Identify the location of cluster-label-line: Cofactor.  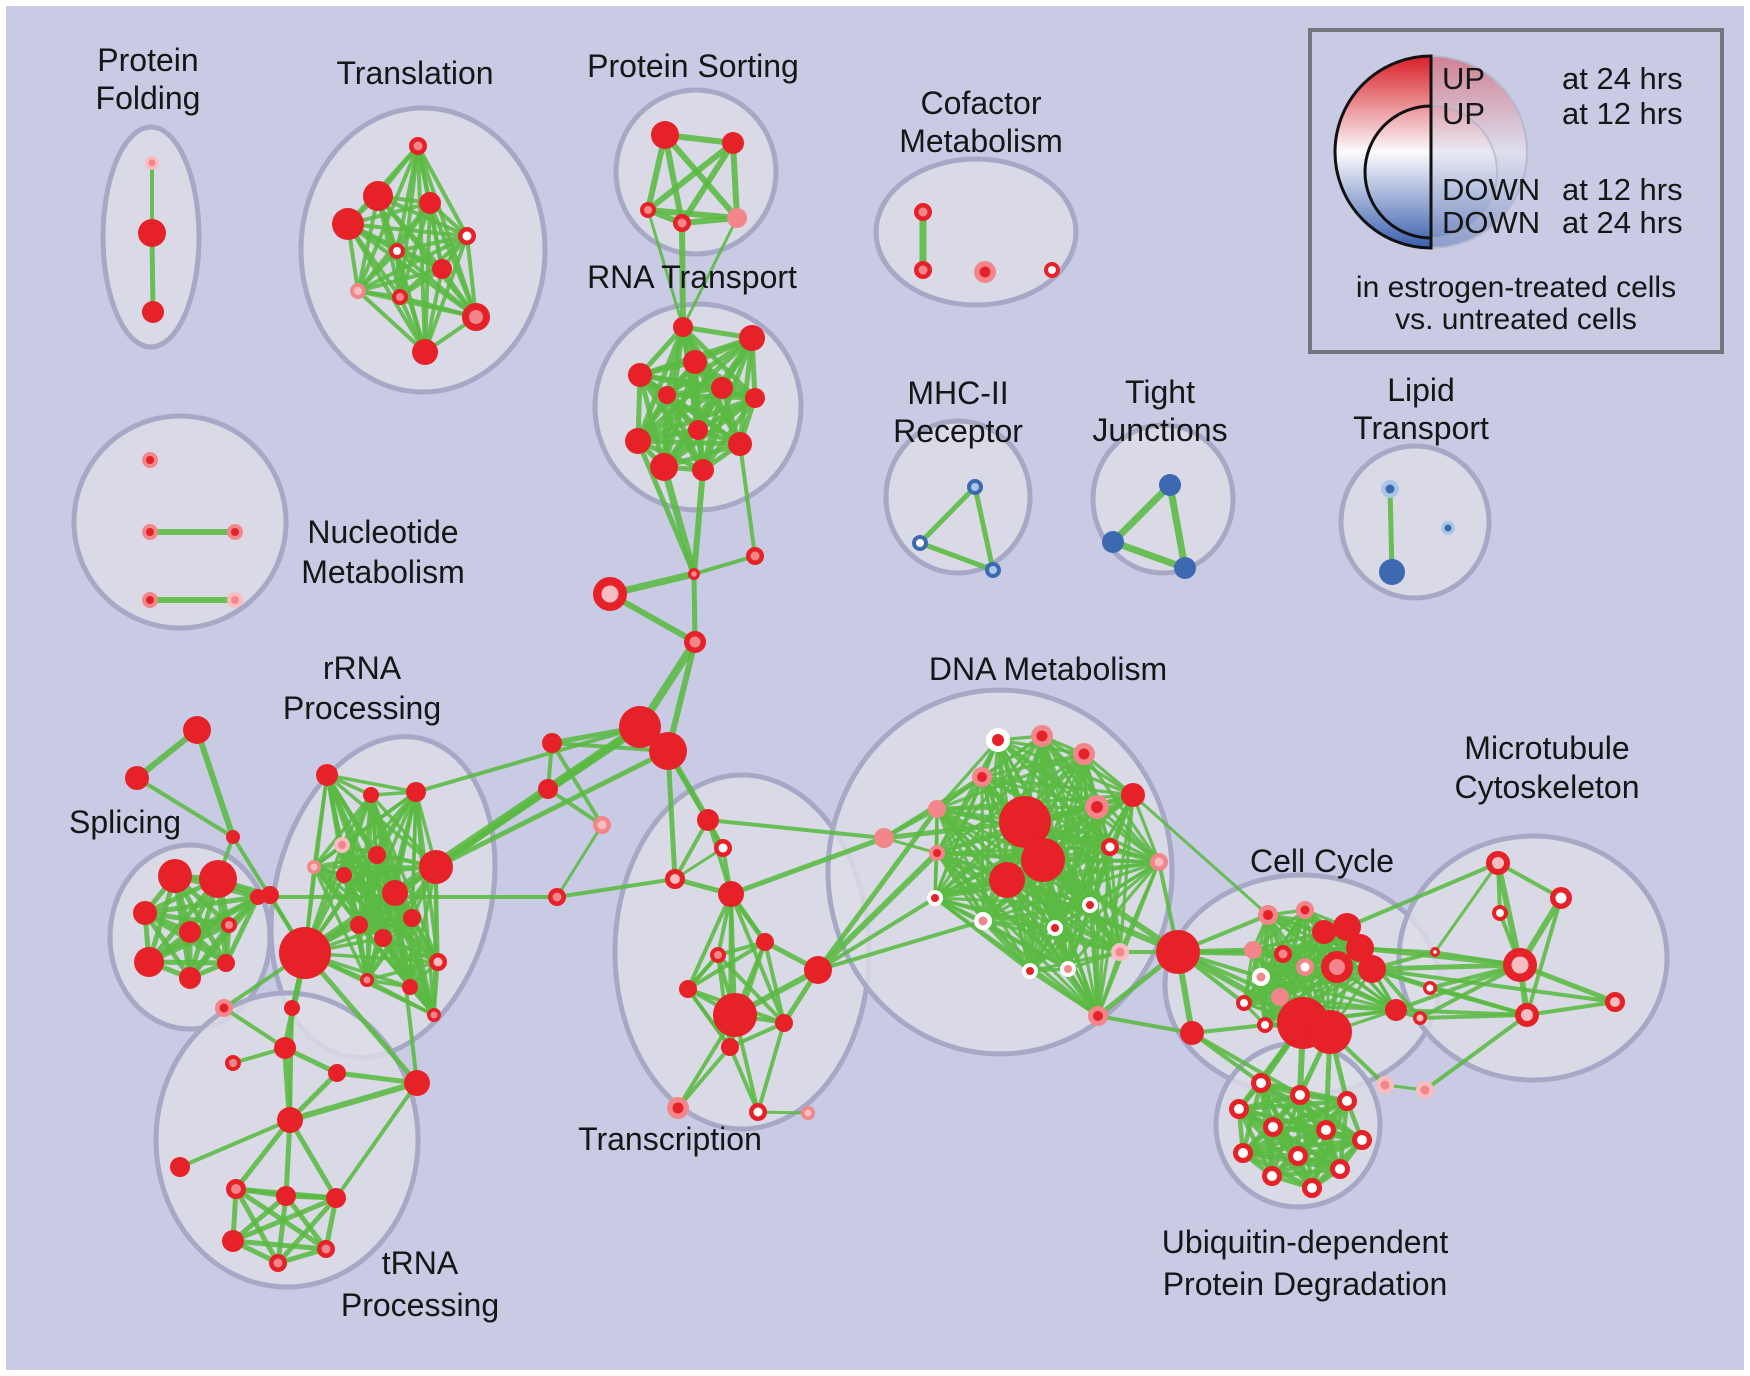
(981, 103).